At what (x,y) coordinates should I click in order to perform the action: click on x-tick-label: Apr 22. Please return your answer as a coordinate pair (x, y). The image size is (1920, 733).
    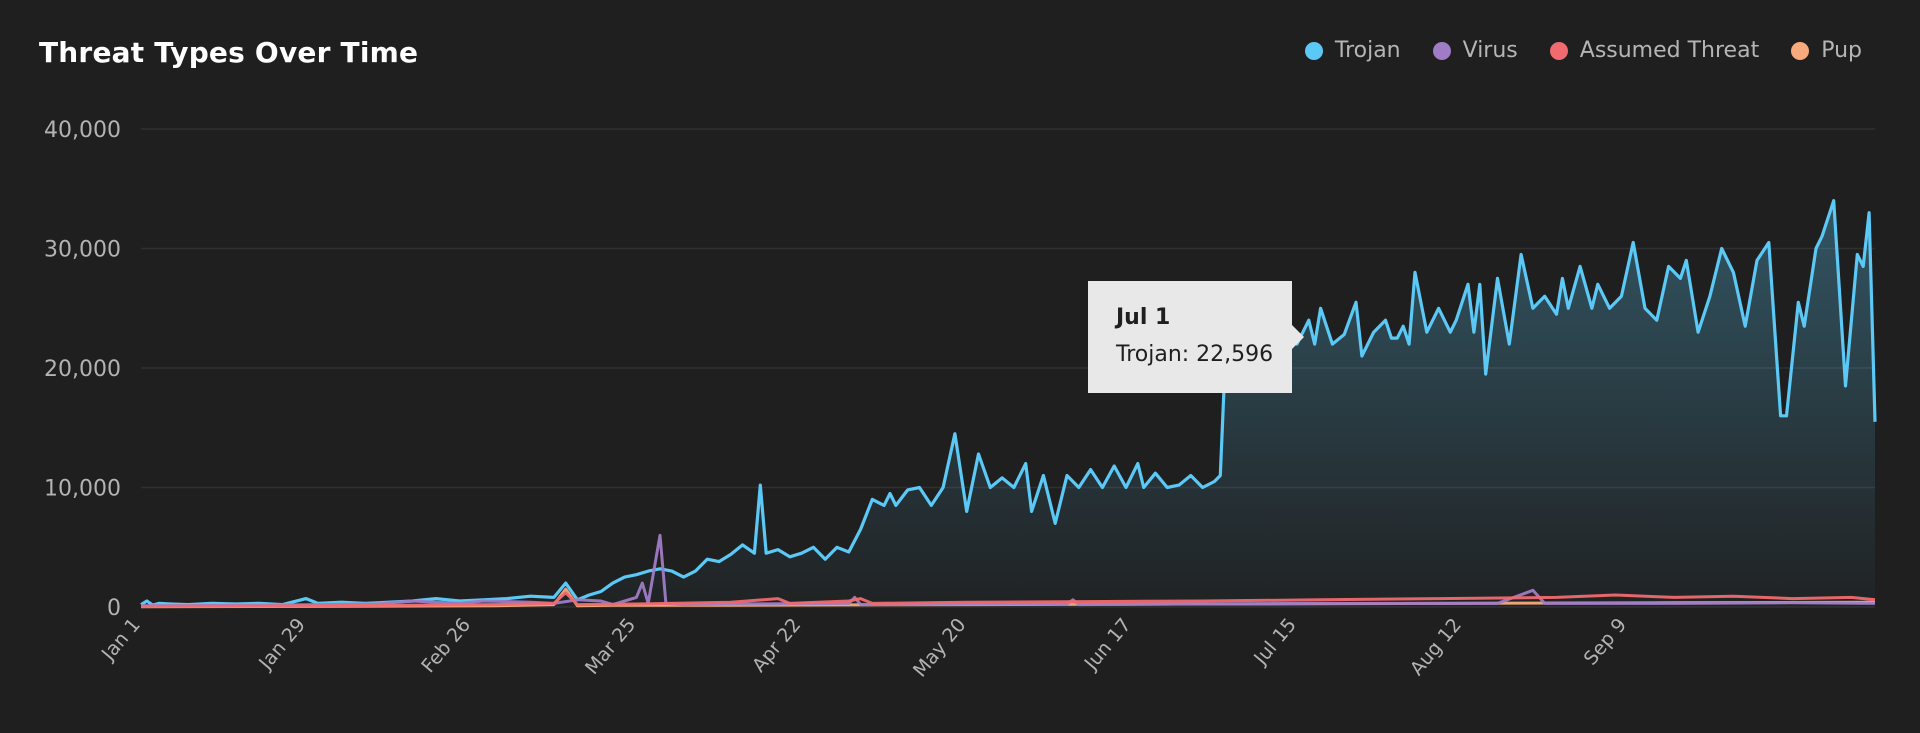
    Looking at the image, I should click on (776, 645).